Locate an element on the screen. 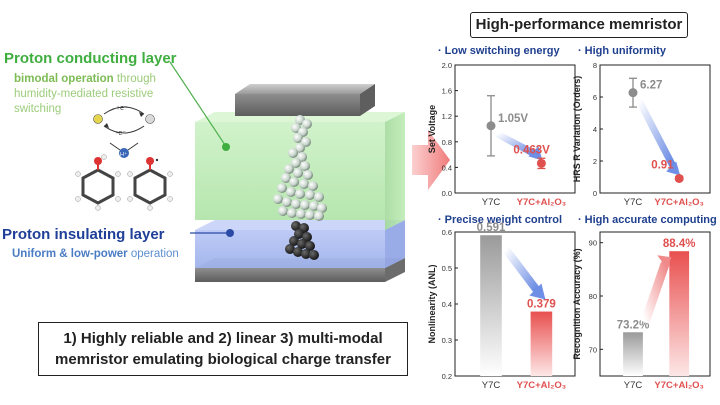 This screenshot has height=405, width=720. proton-insulating-layer is located at coordinates (300, 244).